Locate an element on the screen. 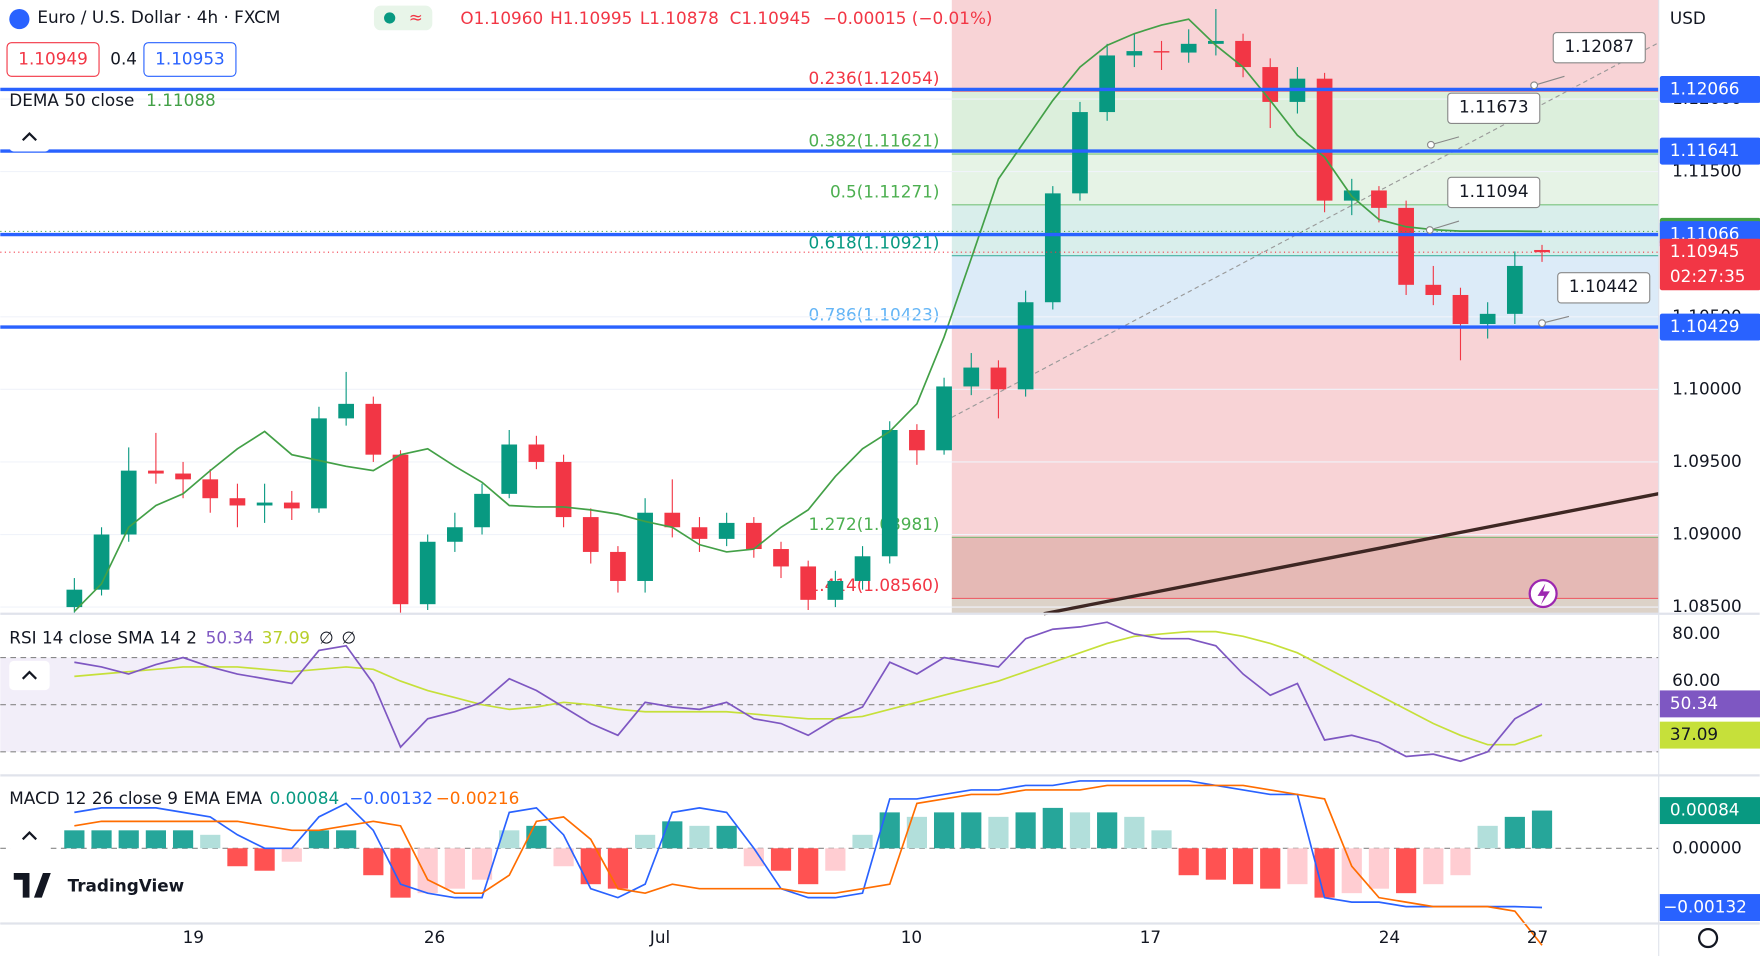 Image resolution: width=1760 pixels, height=956 pixels. callout-label: 1.12087 is located at coordinates (1599, 46).